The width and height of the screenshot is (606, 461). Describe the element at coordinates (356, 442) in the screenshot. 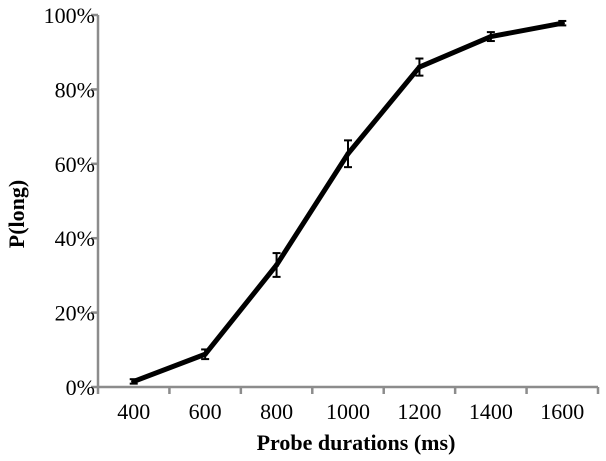

I see `x-axis-title: Probe durations (ms)` at that location.